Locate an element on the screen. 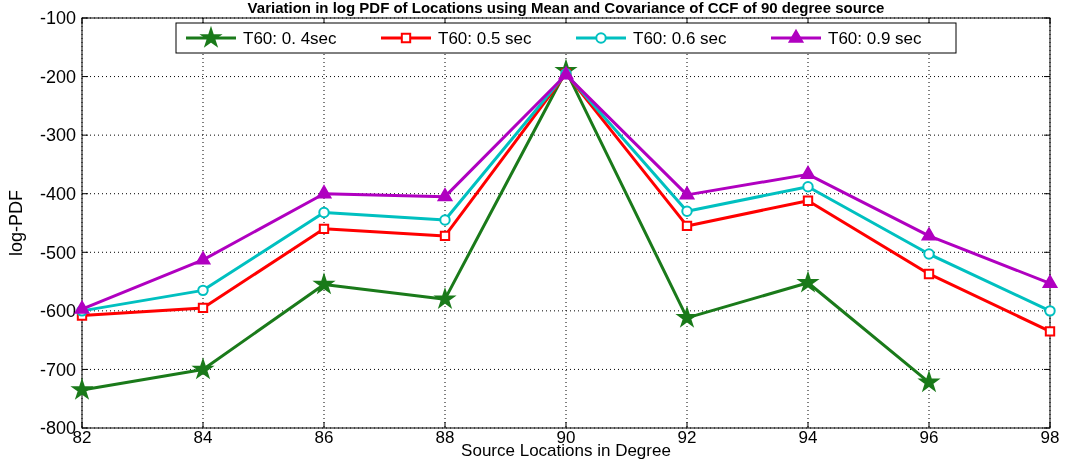 This screenshot has width=1065, height=462. legend-label: T60: 0.6 sec is located at coordinates (680, 38).